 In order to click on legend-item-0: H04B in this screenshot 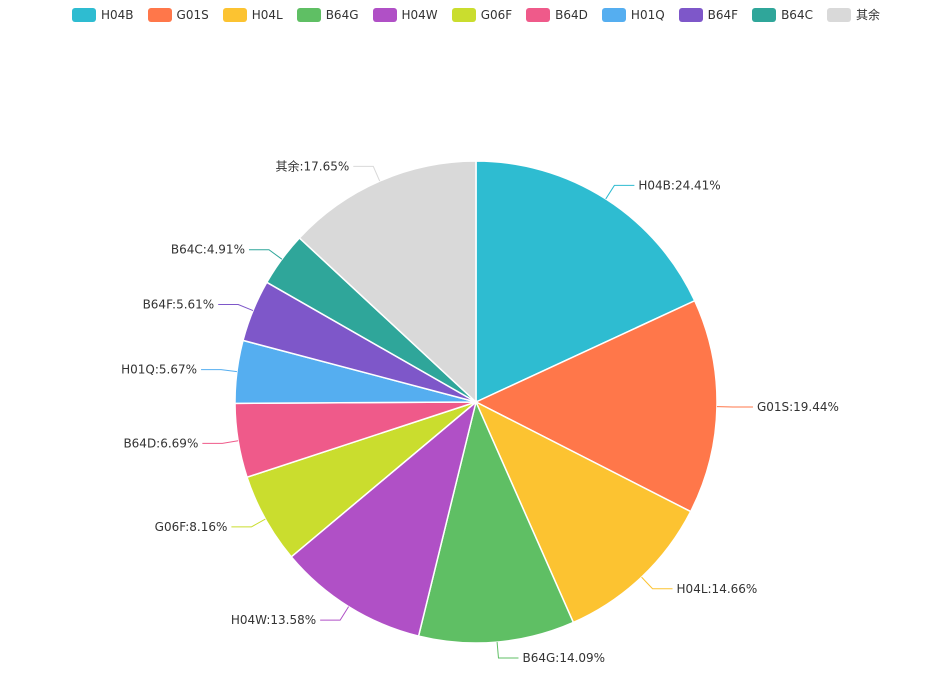, I will do `click(103, 14)`.